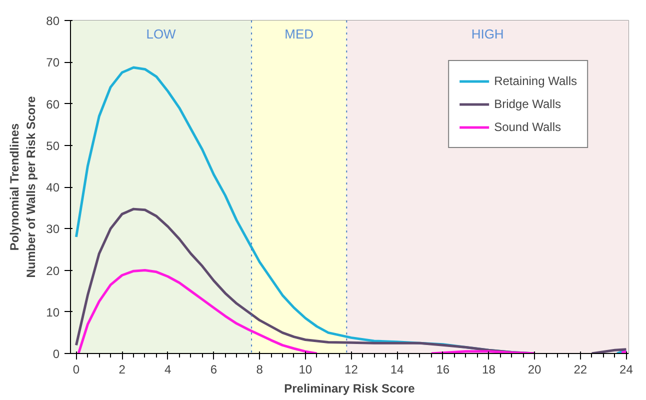  I want to click on x-tick-label: 22, so click(581, 369).